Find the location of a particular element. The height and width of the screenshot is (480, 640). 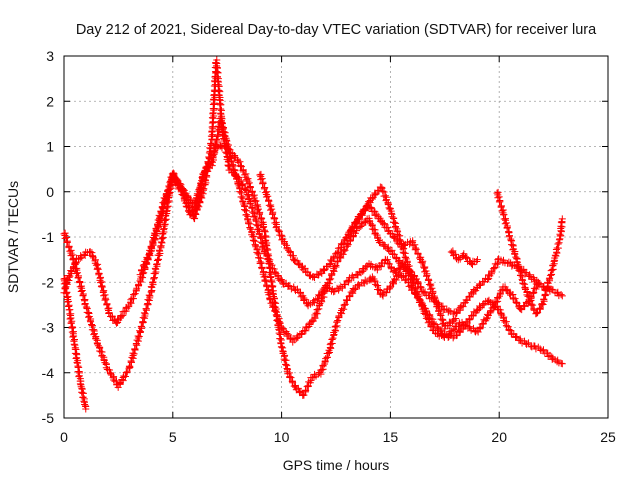

y-tick-label: -1 is located at coordinates (48, 237).